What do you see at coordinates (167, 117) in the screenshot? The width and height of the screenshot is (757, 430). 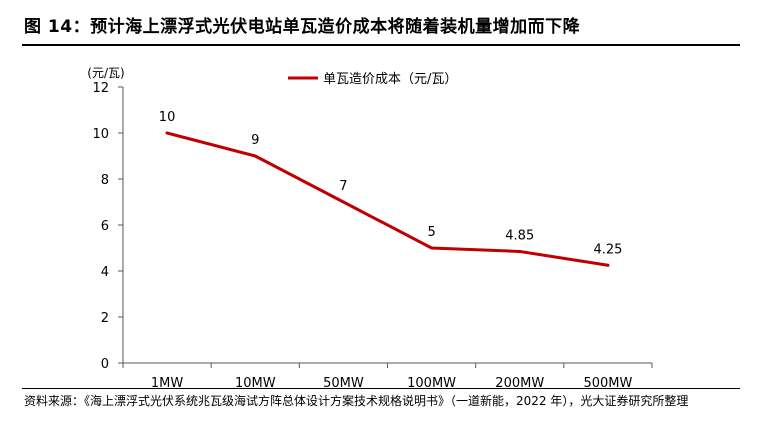 I see `data-label: 10` at bounding box center [167, 117].